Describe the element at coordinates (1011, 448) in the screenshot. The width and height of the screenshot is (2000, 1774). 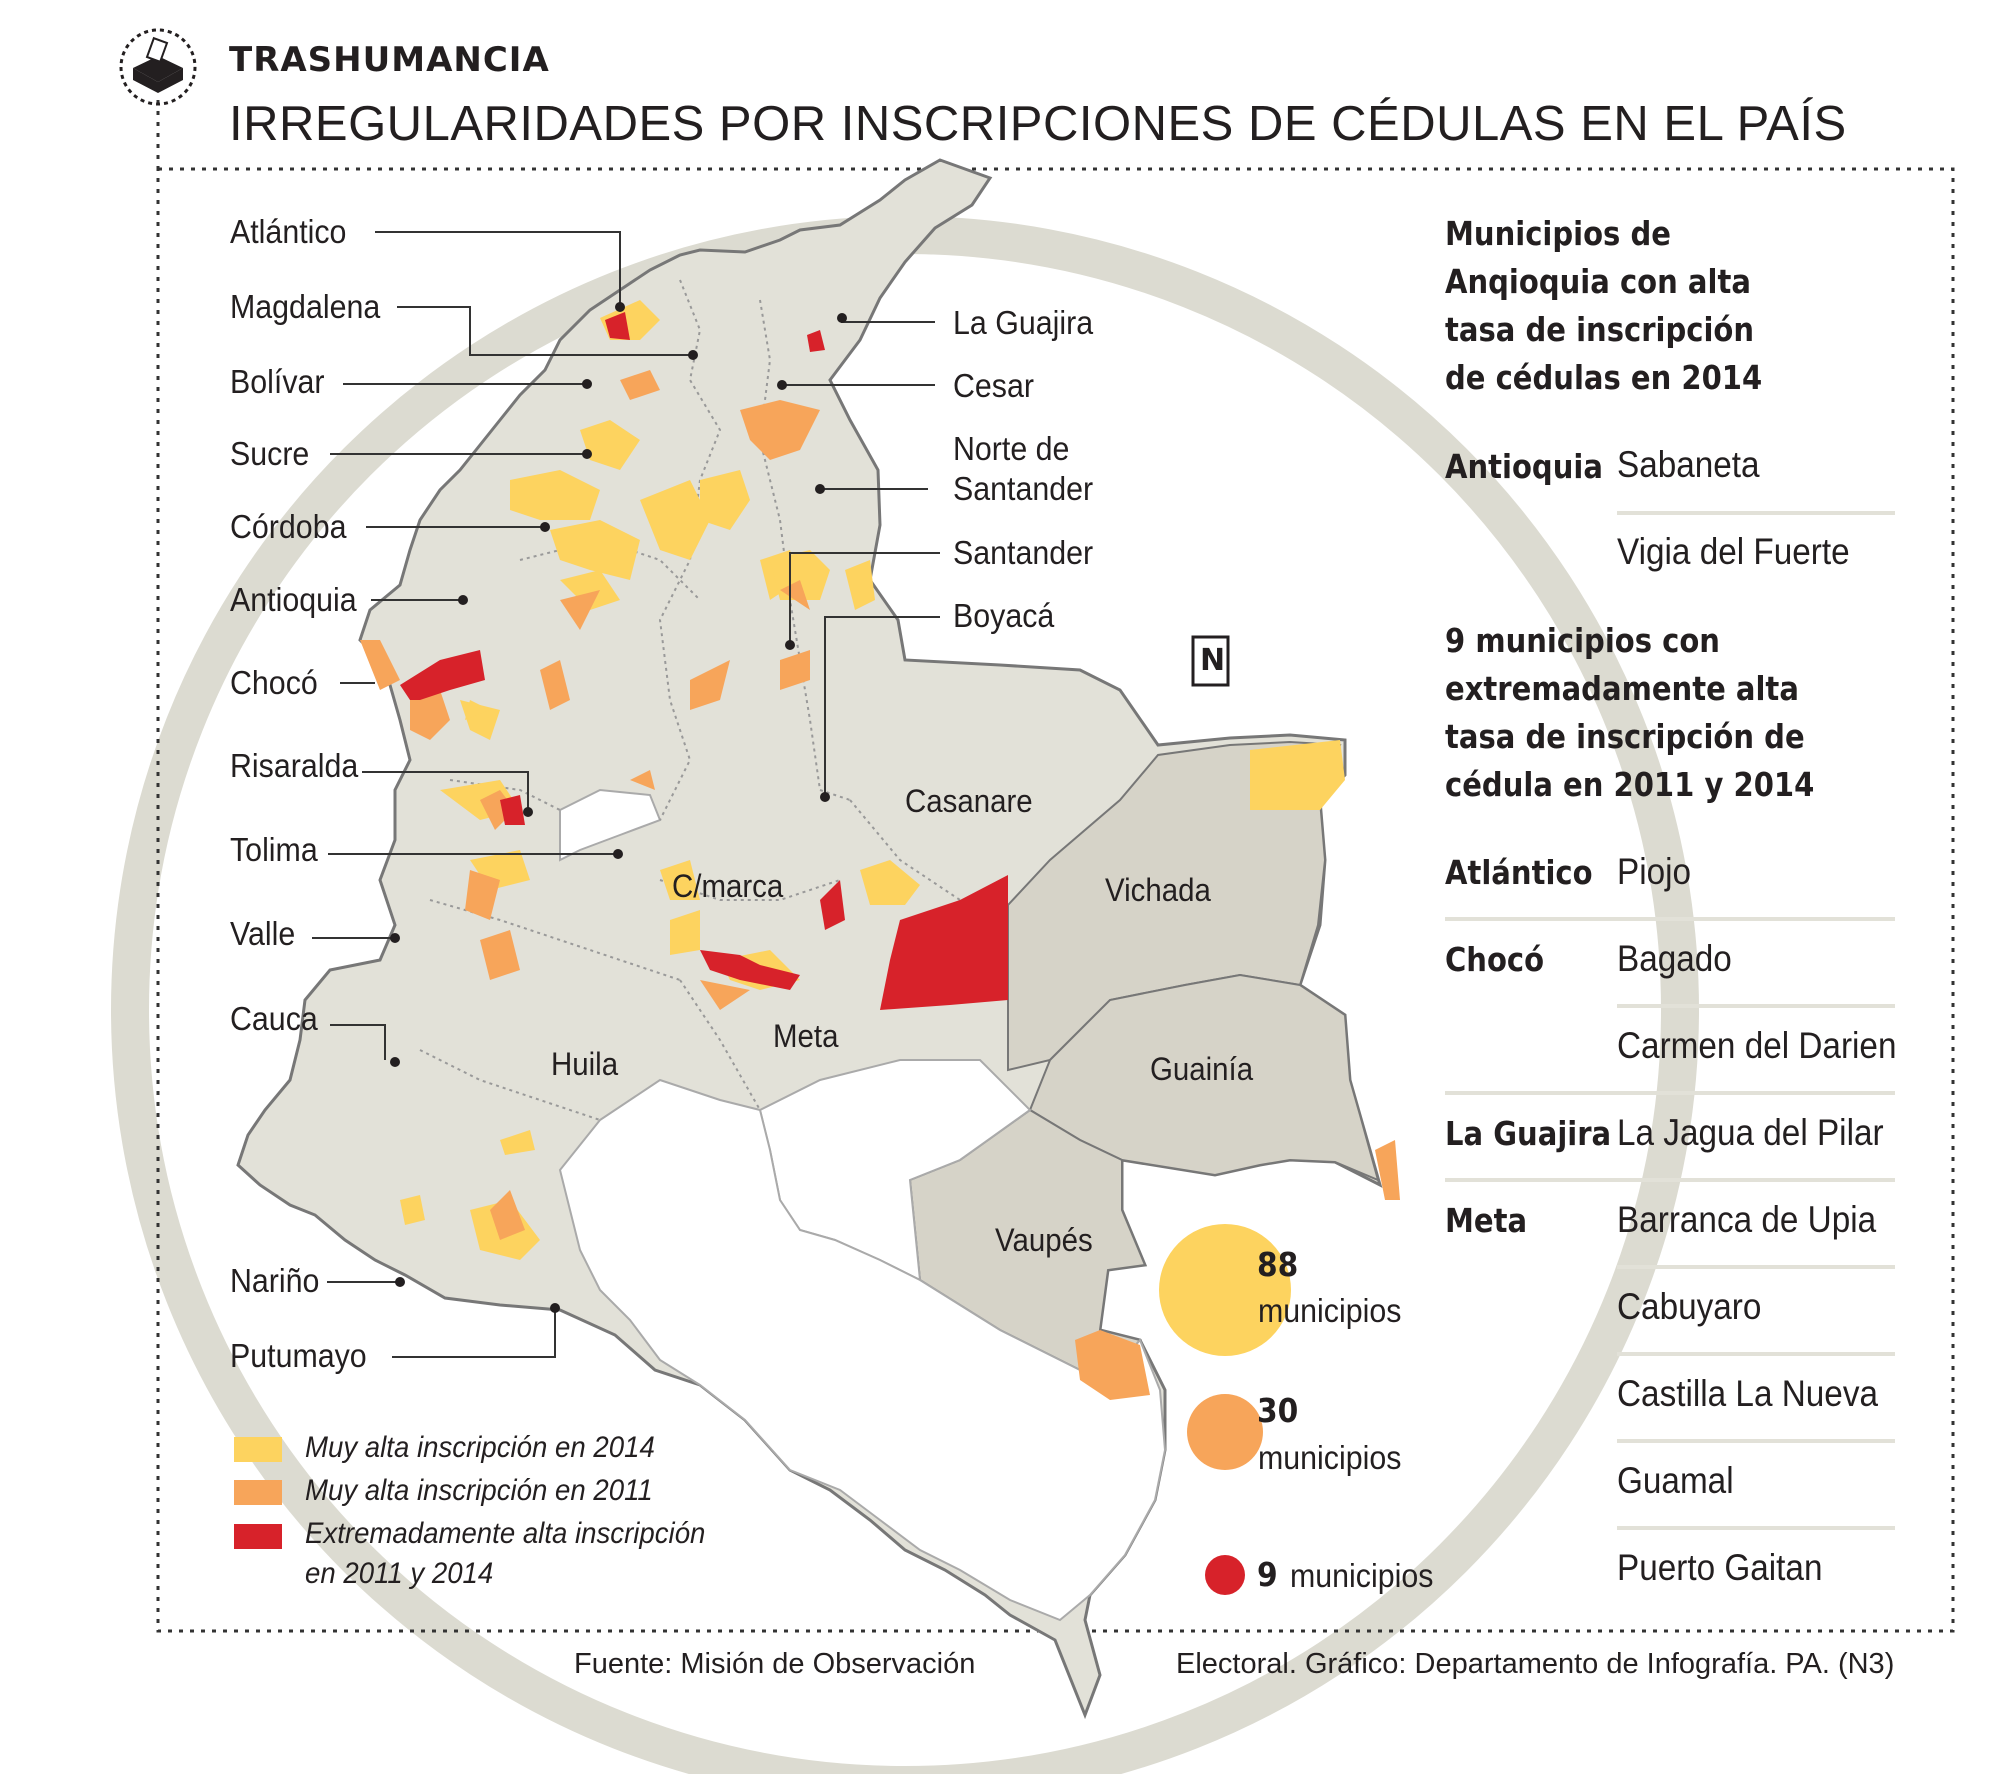
I see `label-norte-de: Norte de` at that location.